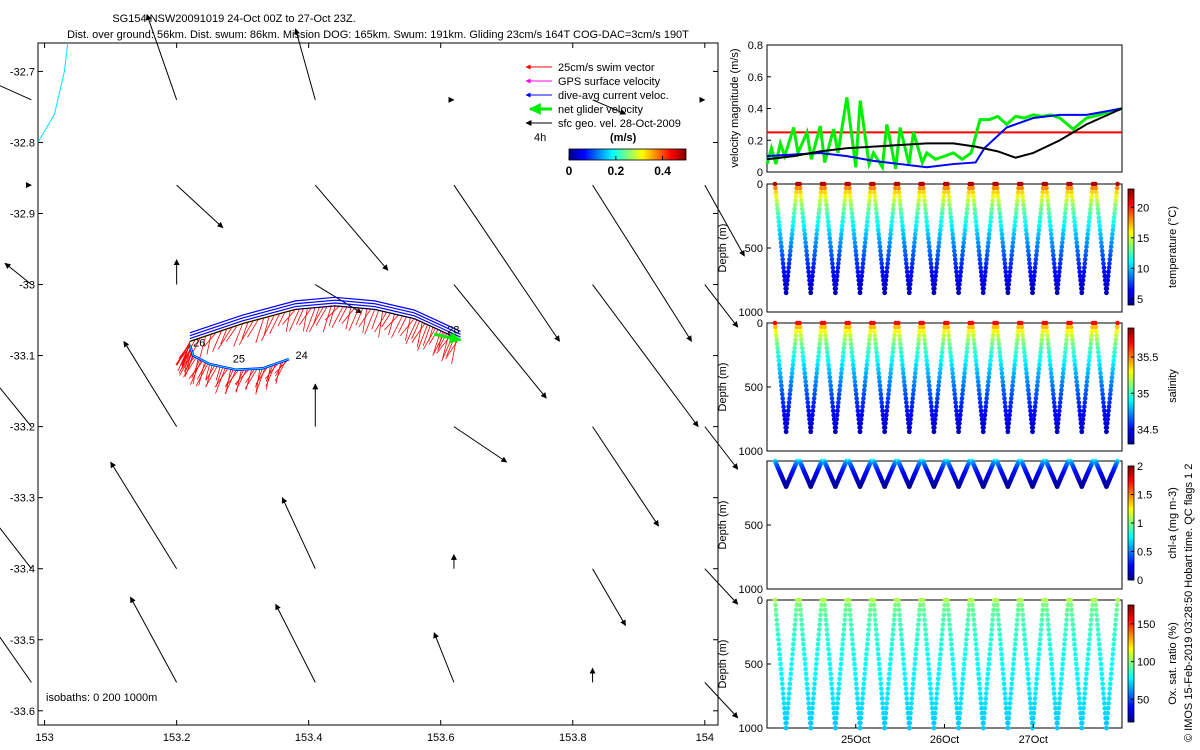 The image size is (1200, 750). What do you see at coordinates (754, 388) in the screenshot?
I see `salinity-y-tick-label: 500` at bounding box center [754, 388].